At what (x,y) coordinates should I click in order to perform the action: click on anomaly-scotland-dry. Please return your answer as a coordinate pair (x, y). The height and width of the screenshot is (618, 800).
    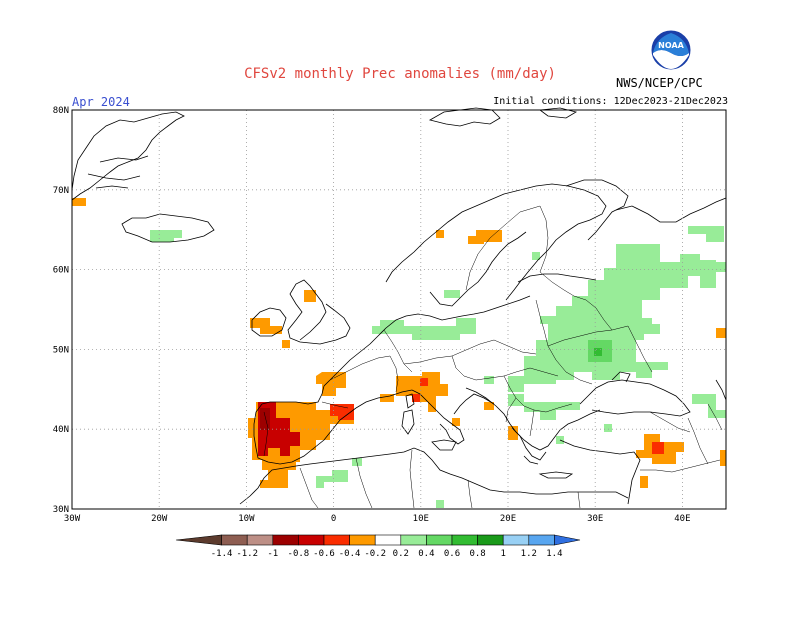
    Looking at the image, I should click on (310, 296).